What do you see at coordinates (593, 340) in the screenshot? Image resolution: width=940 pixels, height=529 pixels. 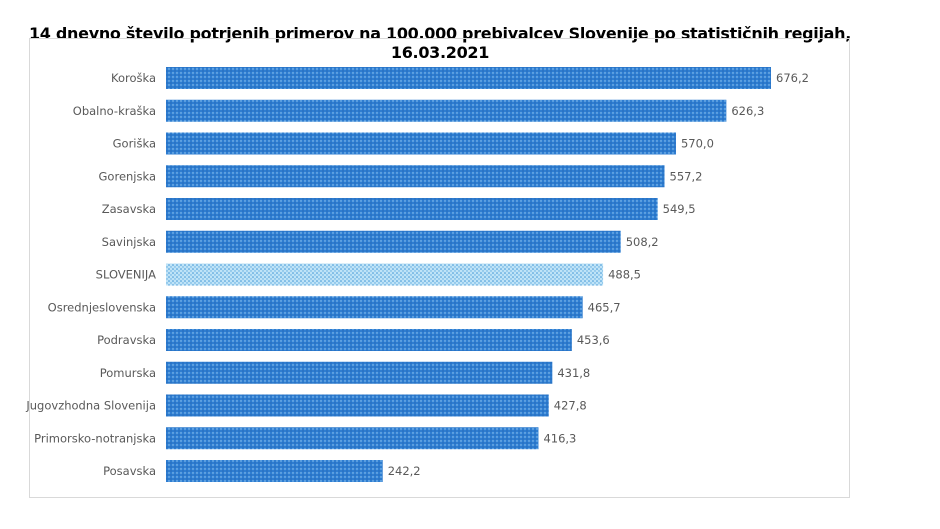 I see `data-label: 453,6` at bounding box center [593, 340].